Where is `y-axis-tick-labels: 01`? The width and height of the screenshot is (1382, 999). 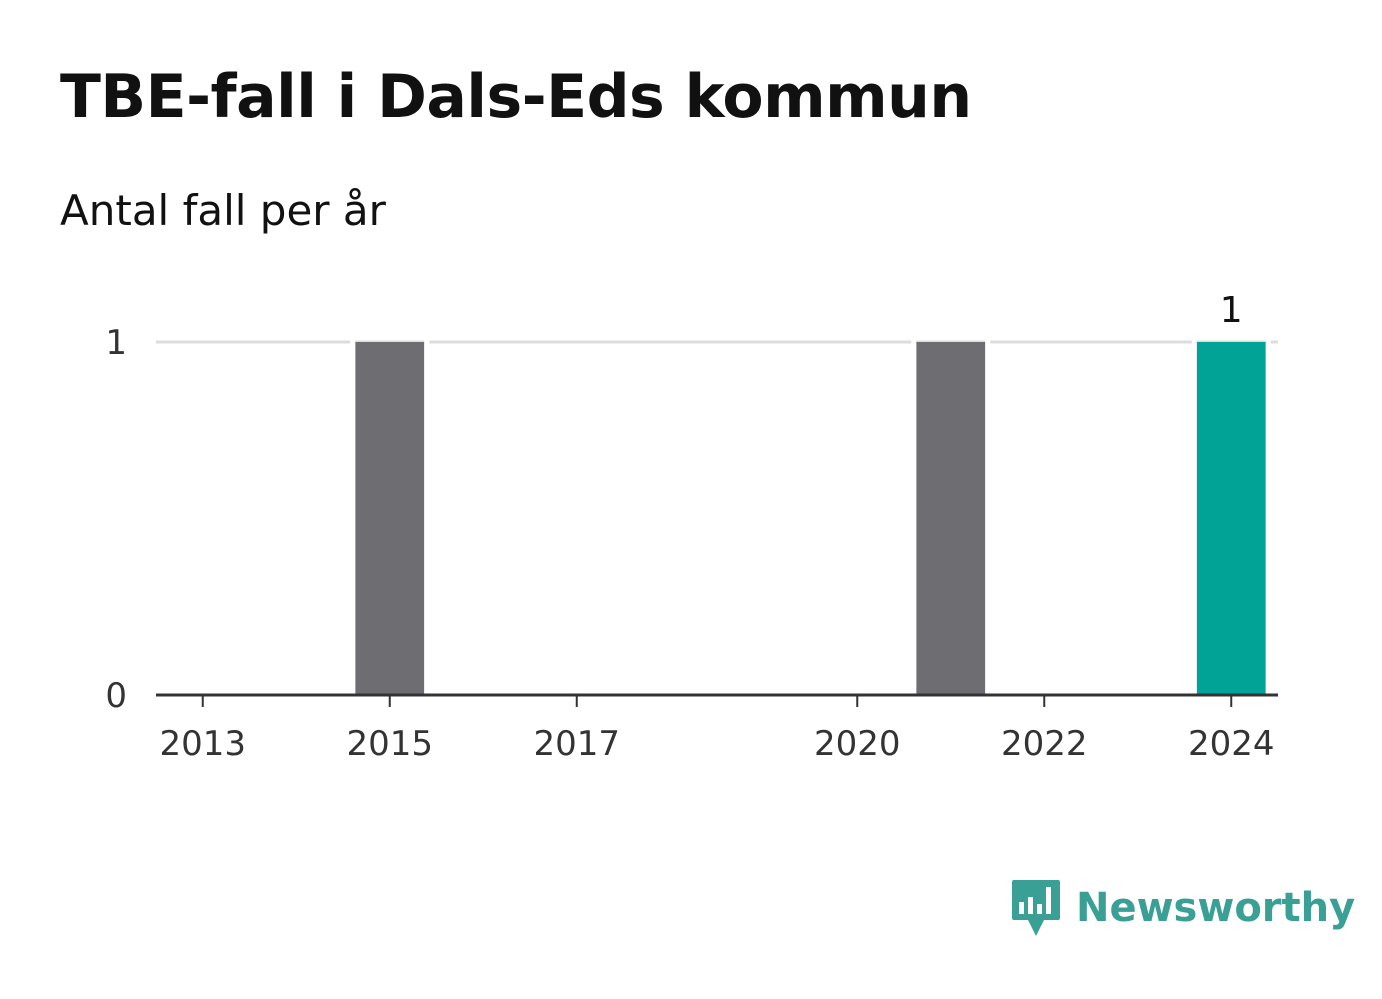 y-axis-tick-labels: 01 is located at coordinates (116, 519).